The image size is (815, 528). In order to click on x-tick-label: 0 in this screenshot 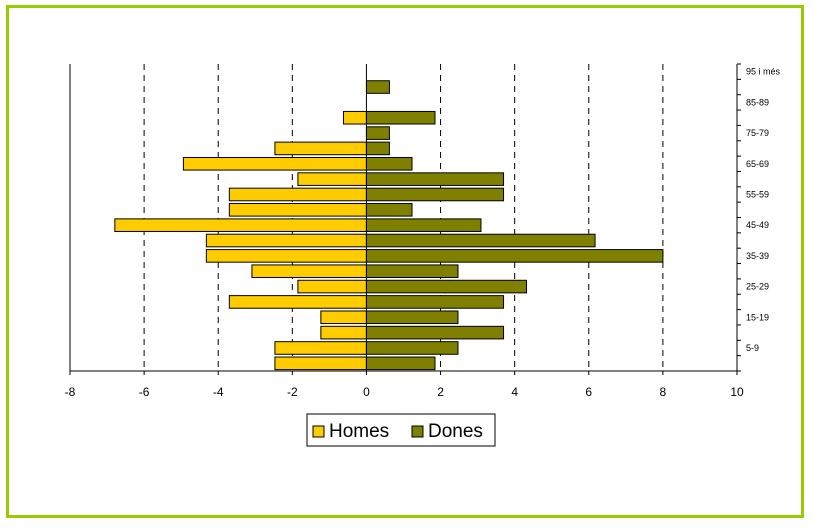, I will do `click(366, 392)`.